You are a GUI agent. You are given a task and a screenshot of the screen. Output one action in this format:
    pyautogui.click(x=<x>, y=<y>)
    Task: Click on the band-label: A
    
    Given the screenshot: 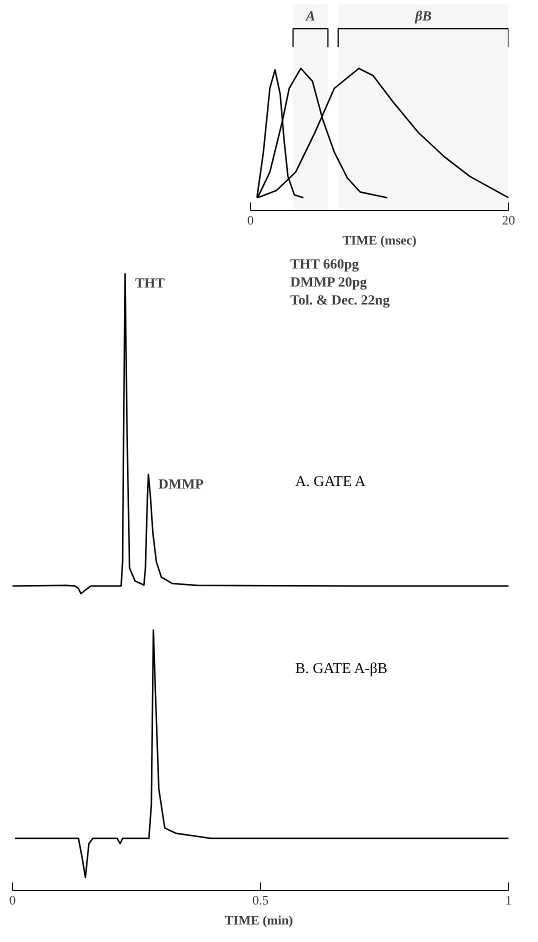 What is the action you would take?
    pyautogui.click(x=310, y=17)
    